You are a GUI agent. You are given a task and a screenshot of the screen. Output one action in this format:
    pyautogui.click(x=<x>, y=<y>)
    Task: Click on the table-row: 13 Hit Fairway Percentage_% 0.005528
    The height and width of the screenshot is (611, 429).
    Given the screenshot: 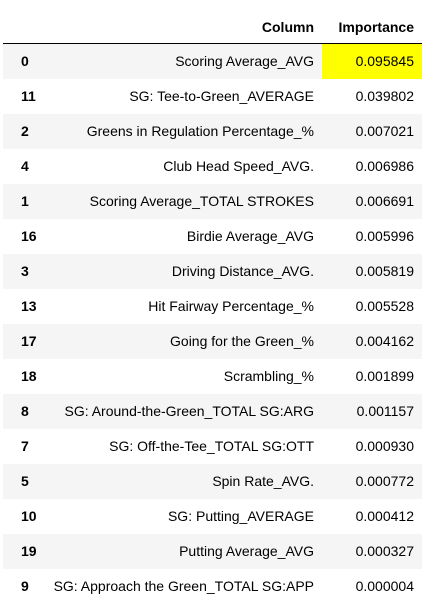 What is the action you would take?
    pyautogui.click(x=212, y=306)
    